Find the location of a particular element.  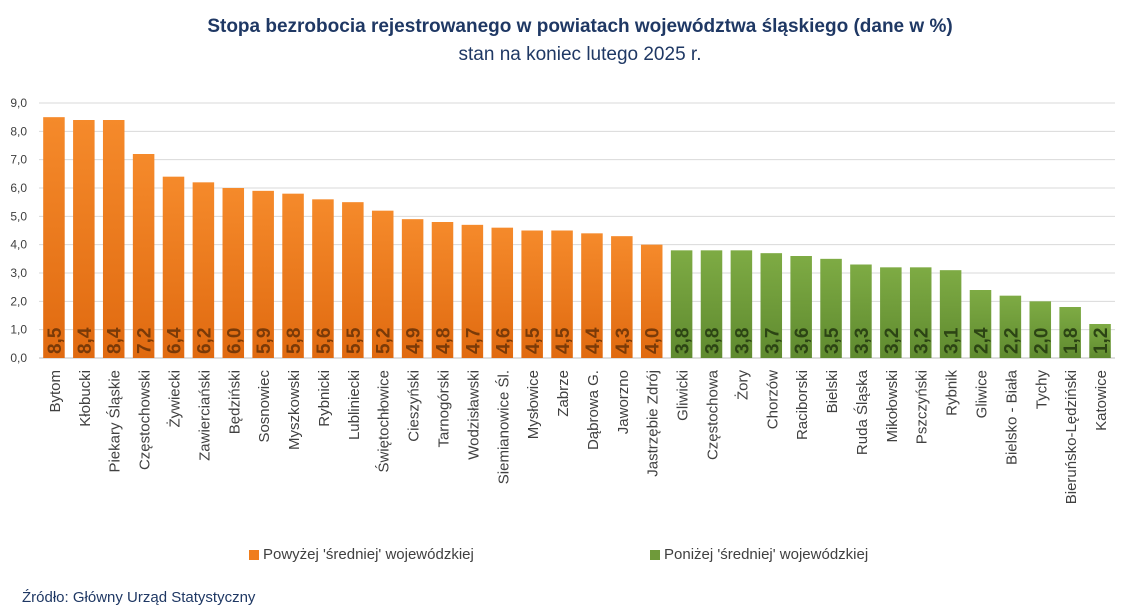

data-label: 2,4 is located at coordinates (982, 340).